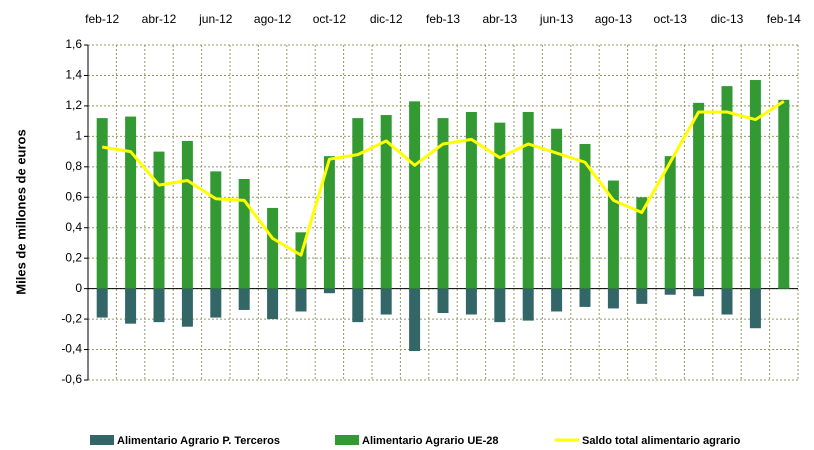 This screenshot has width=814, height=450. What do you see at coordinates (20, 211) in the screenshot?
I see `y-axis-label: Miles de millones de euros` at bounding box center [20, 211].